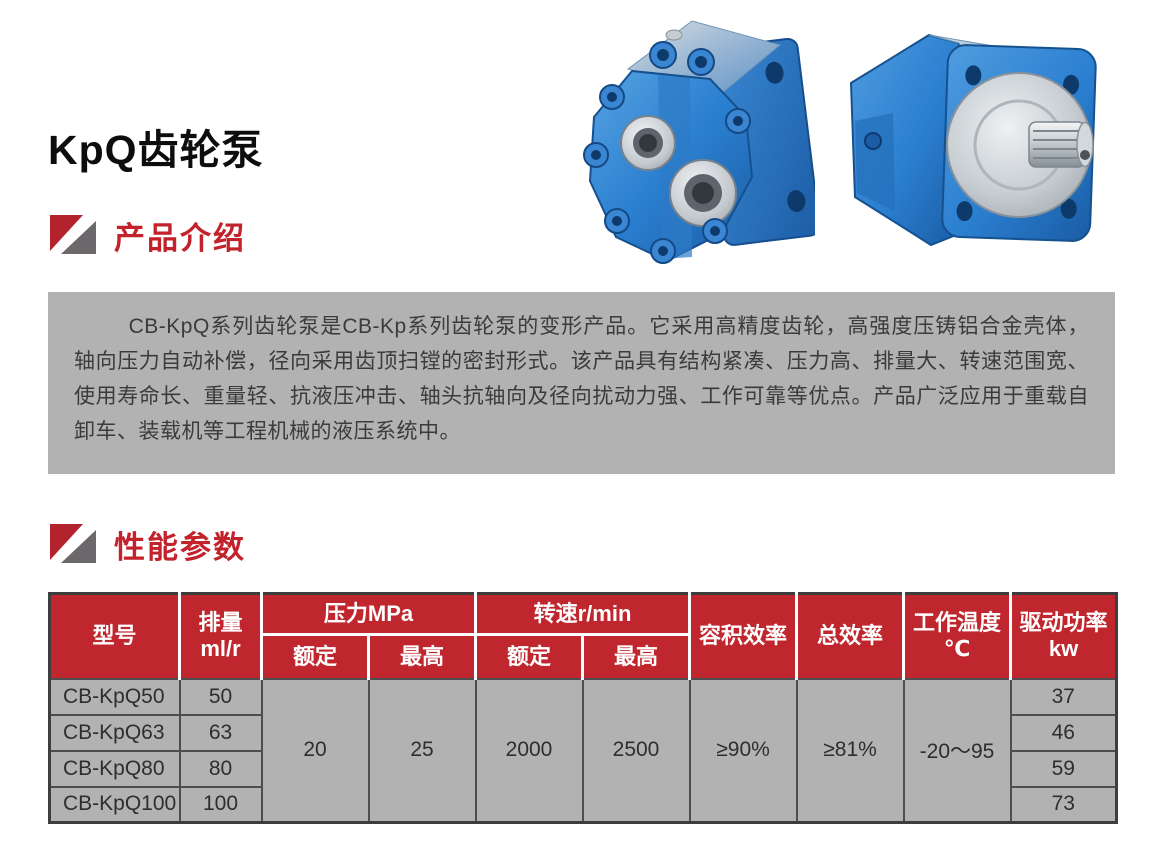 The width and height of the screenshot is (1161, 864). I want to click on col-group-pressure: 压力MPa, so click(368, 614).